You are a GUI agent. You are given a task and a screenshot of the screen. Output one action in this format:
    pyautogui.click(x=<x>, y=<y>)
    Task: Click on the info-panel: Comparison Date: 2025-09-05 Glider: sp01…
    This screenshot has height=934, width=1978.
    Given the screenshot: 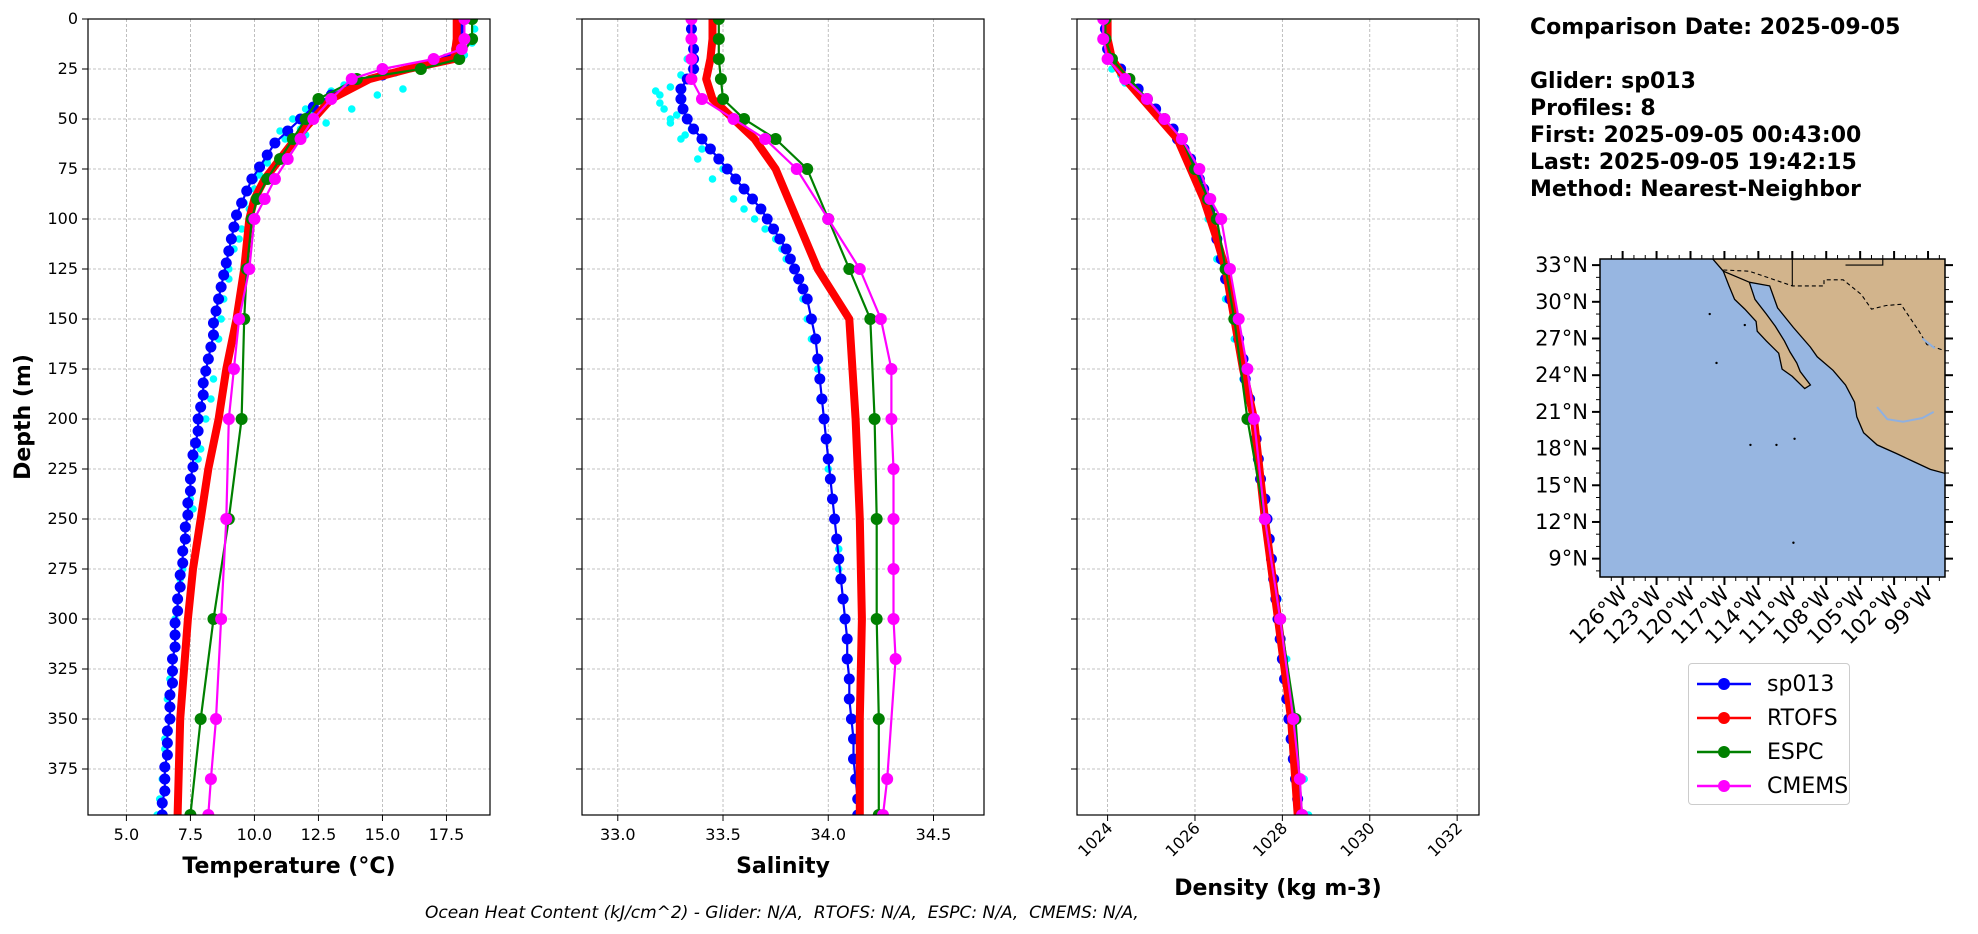 What is the action you would take?
    pyautogui.click(x=1715, y=108)
    